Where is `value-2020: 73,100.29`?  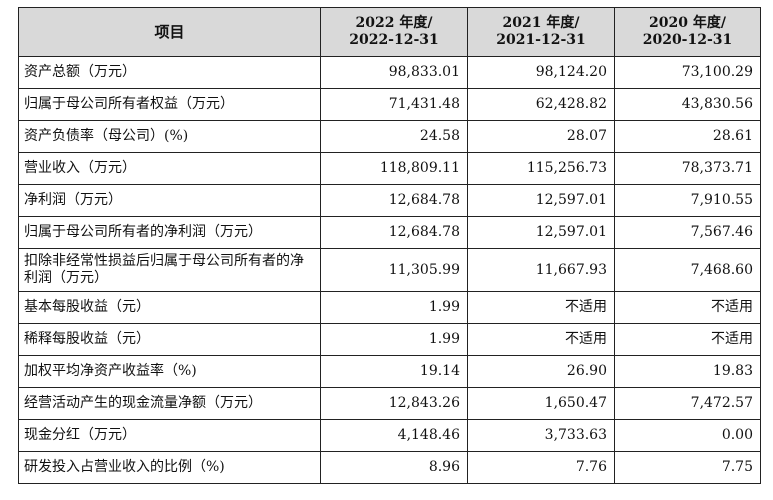
value-2020: 73,100.29 is located at coordinates (687, 72).